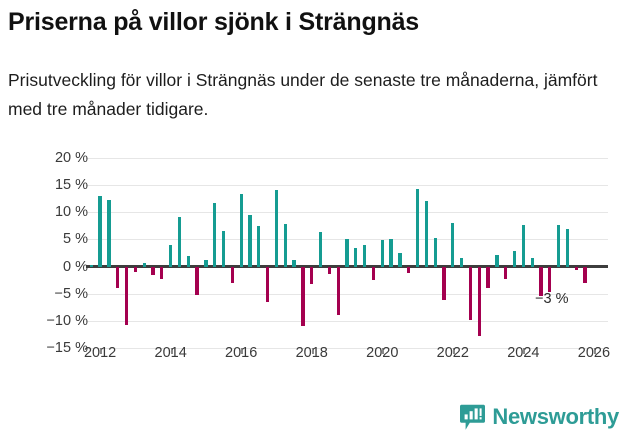 Image resolution: width=631 pixels, height=439 pixels. Describe the element at coordinates (67, 348) in the screenshot. I see `y-axis-tick-label: −15 %` at that location.